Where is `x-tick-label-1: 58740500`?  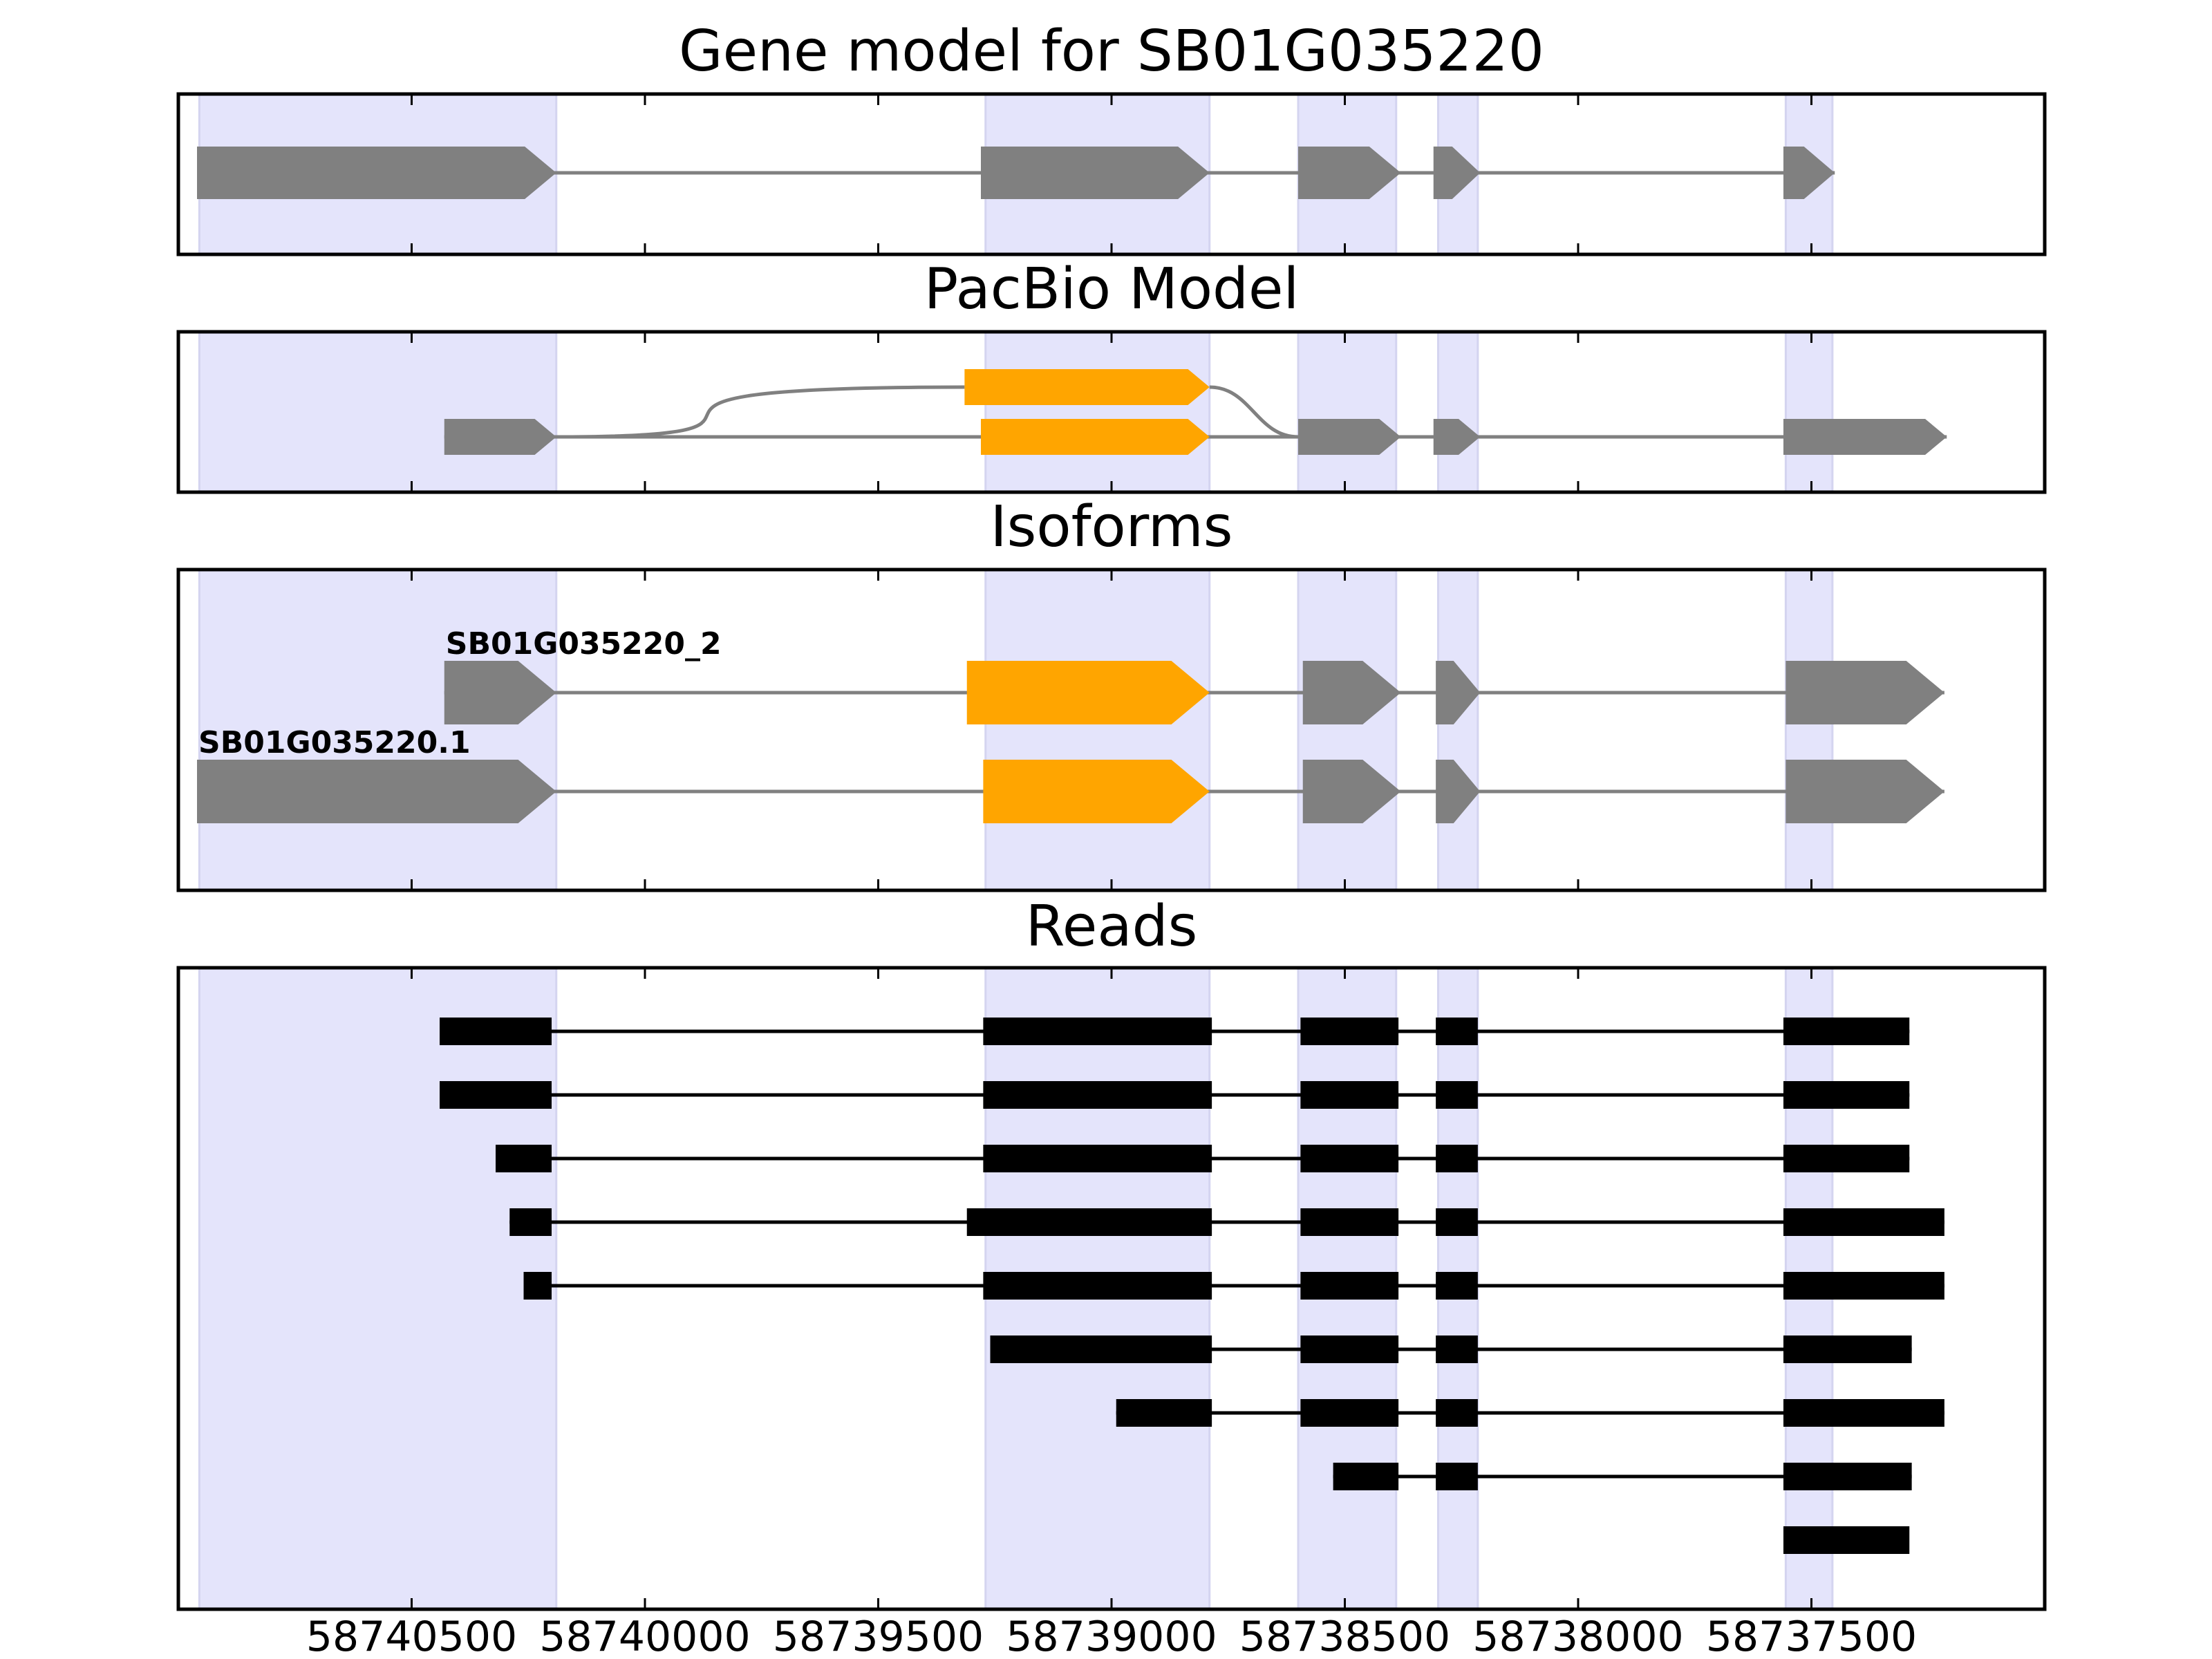 x-tick-label-1: 58740500 is located at coordinates (412, 1636).